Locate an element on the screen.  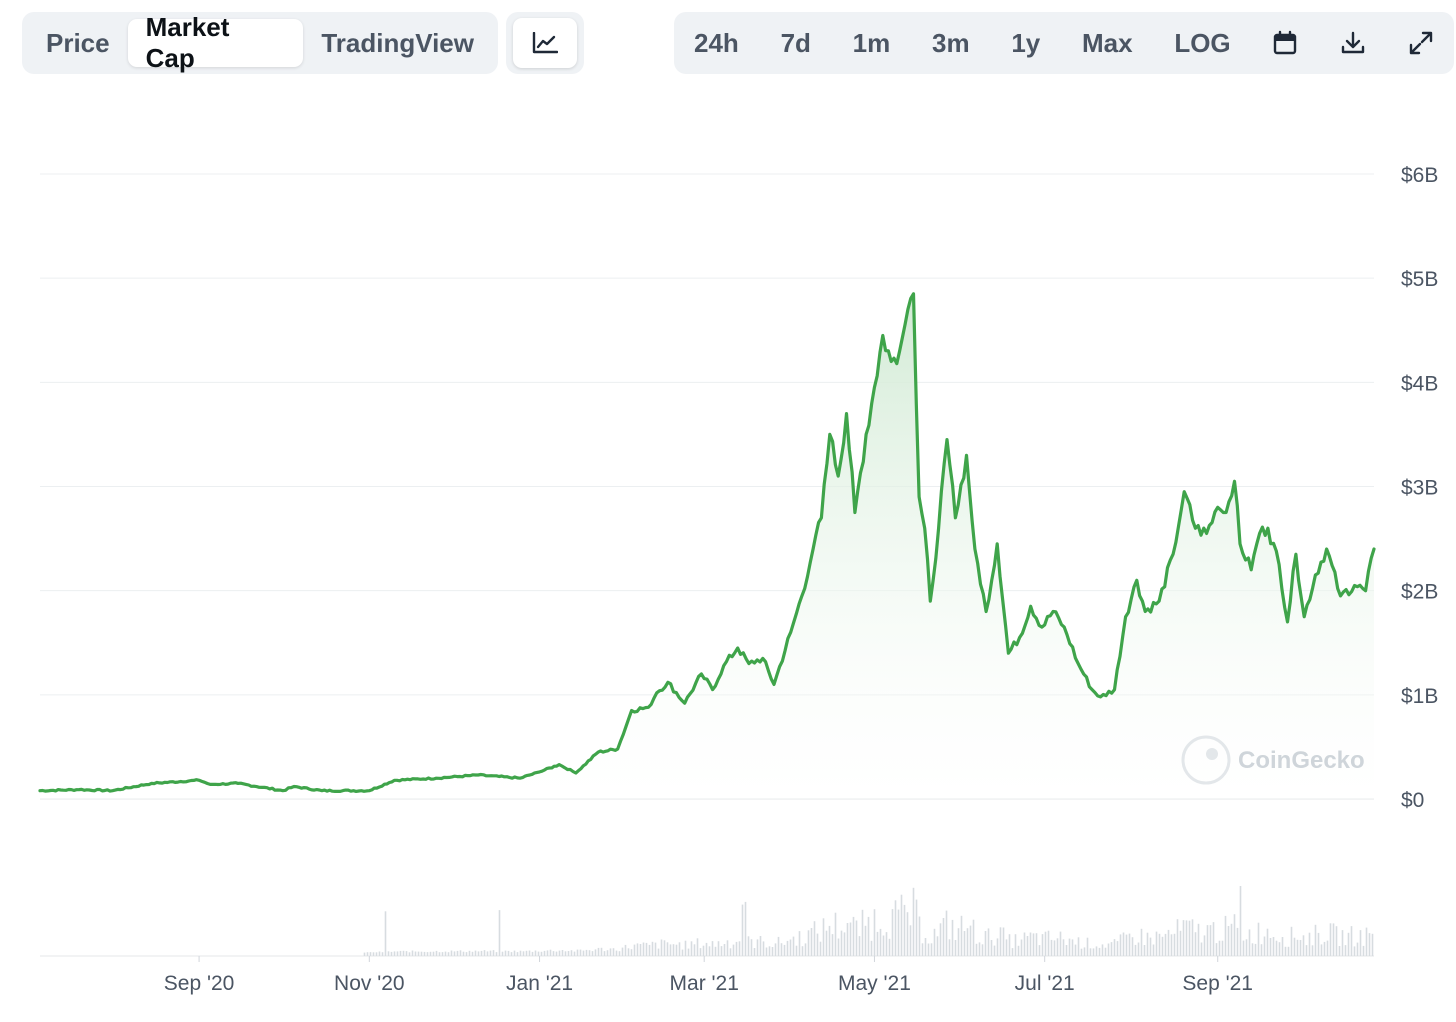
y-axis-labels: $0 $1B $2B $3B $4B $5B $6B is located at coordinates (1419, 488).